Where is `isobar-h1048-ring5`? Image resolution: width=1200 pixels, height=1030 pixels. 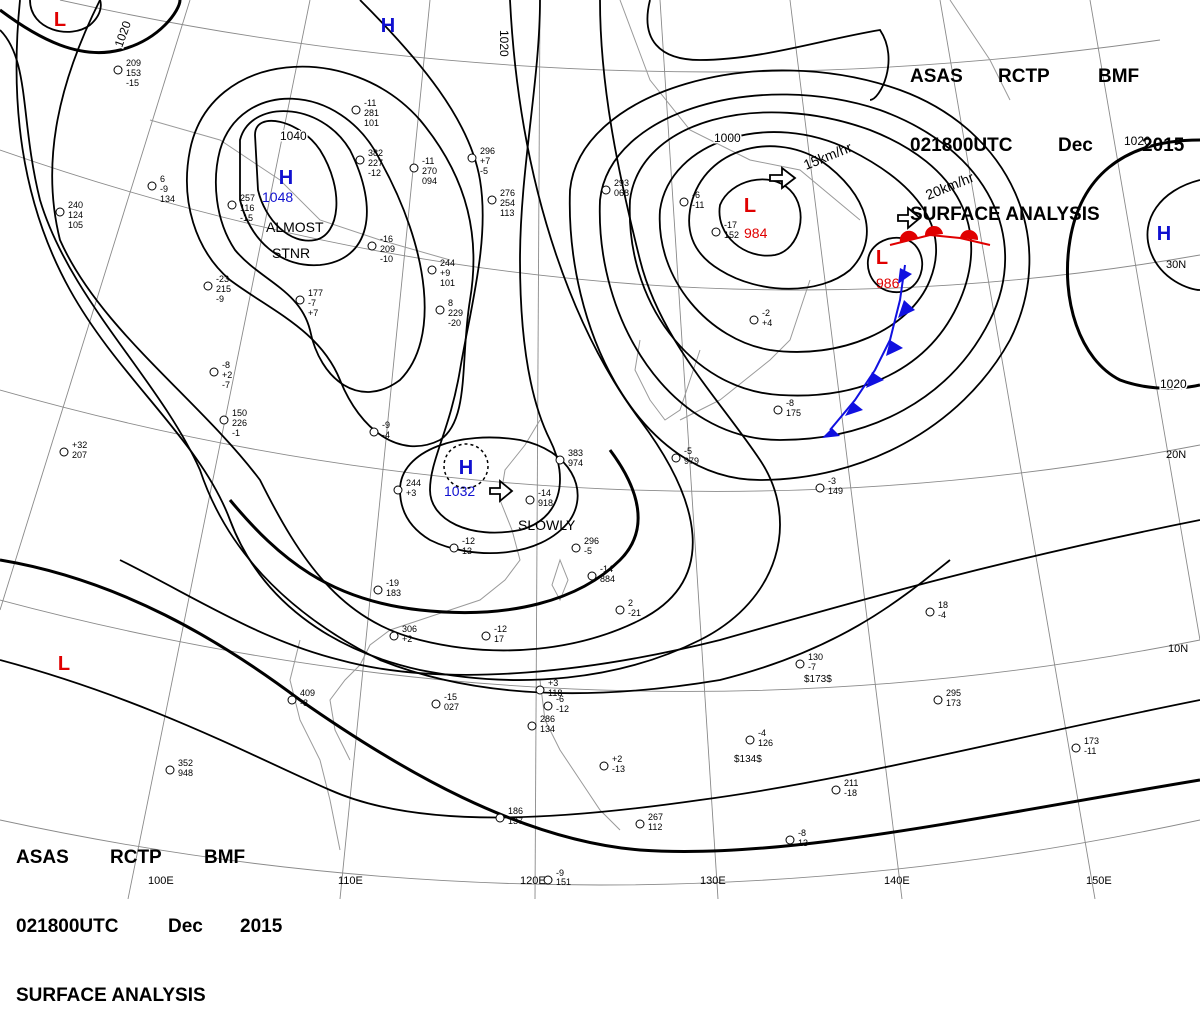
isobar-h1048-ring5 is located at coordinates (460, 267).